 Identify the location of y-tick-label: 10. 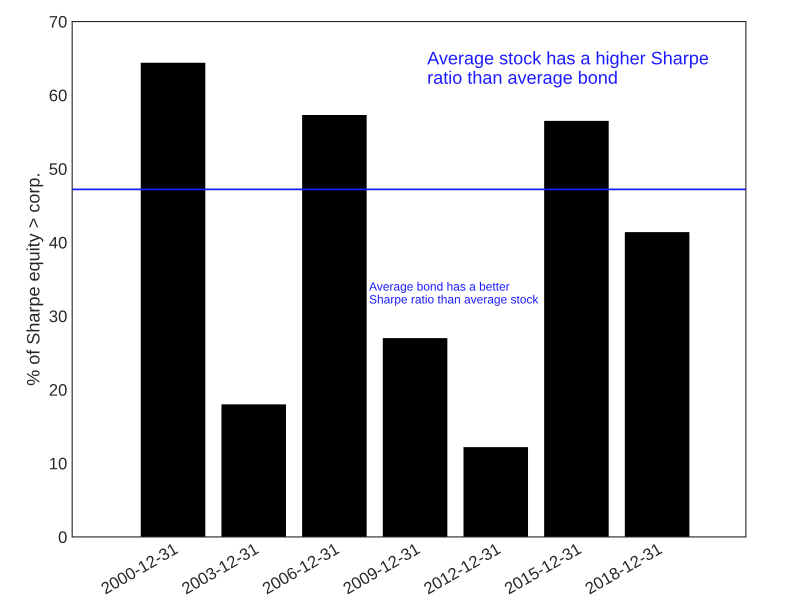
(58, 464).